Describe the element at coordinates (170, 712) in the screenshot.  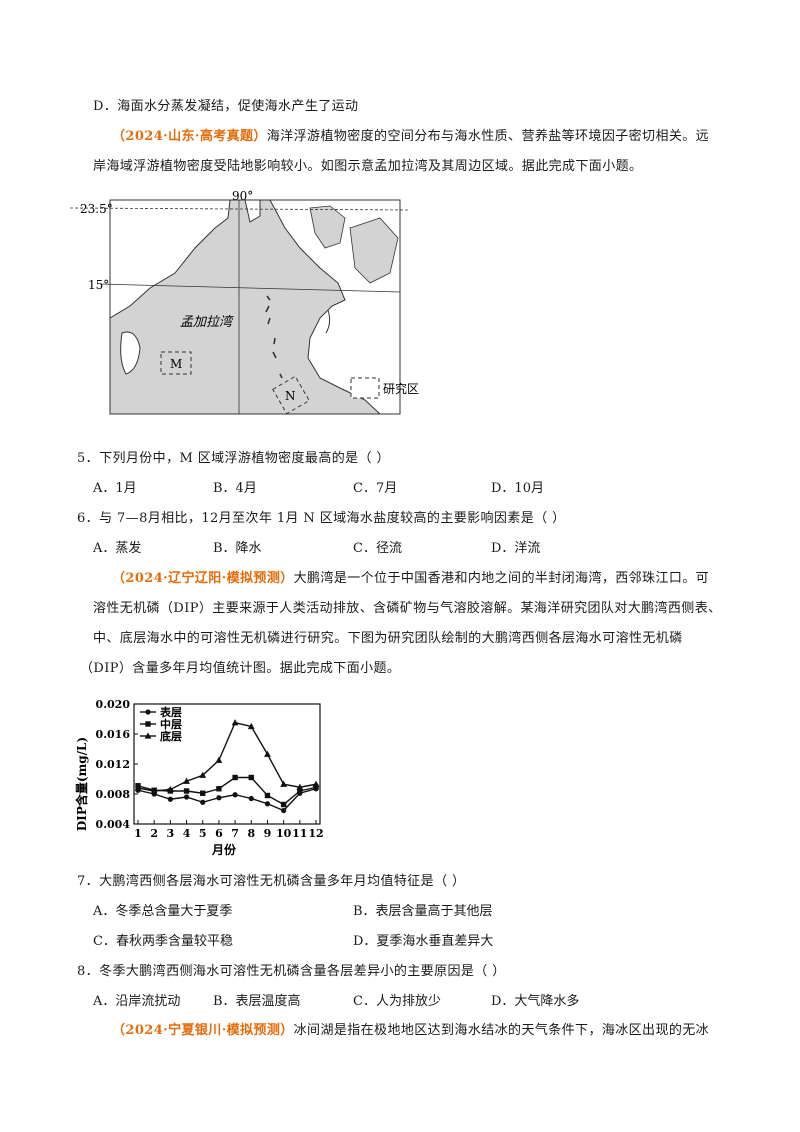
I see `legend-label-1: 表层` at that location.